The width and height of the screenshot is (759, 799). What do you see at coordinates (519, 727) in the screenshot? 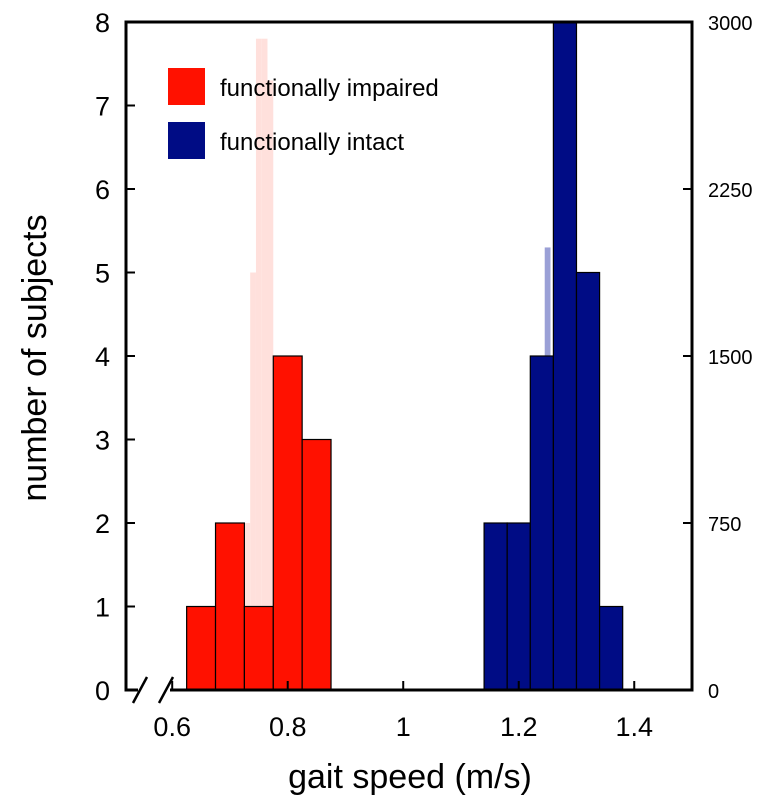
I see `x-tick-label: 1.2` at bounding box center [519, 727].